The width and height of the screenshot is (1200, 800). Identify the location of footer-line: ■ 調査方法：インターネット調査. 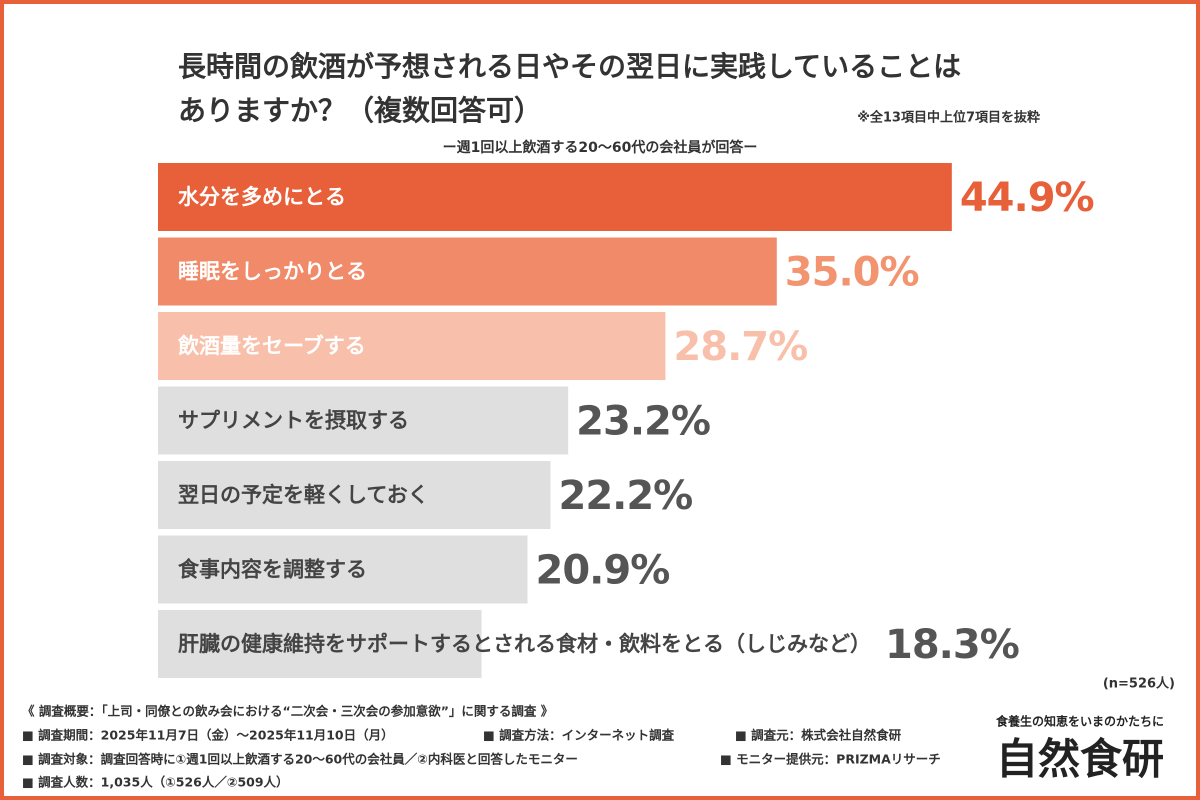
(579, 735).